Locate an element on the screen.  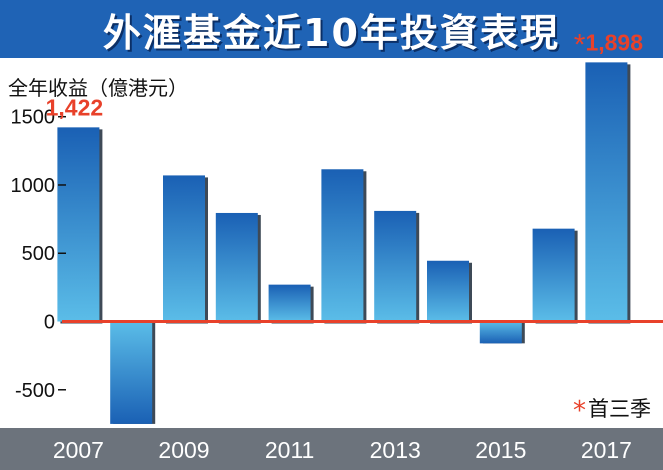
y-tick-label: 500 is located at coordinates (38, 254).